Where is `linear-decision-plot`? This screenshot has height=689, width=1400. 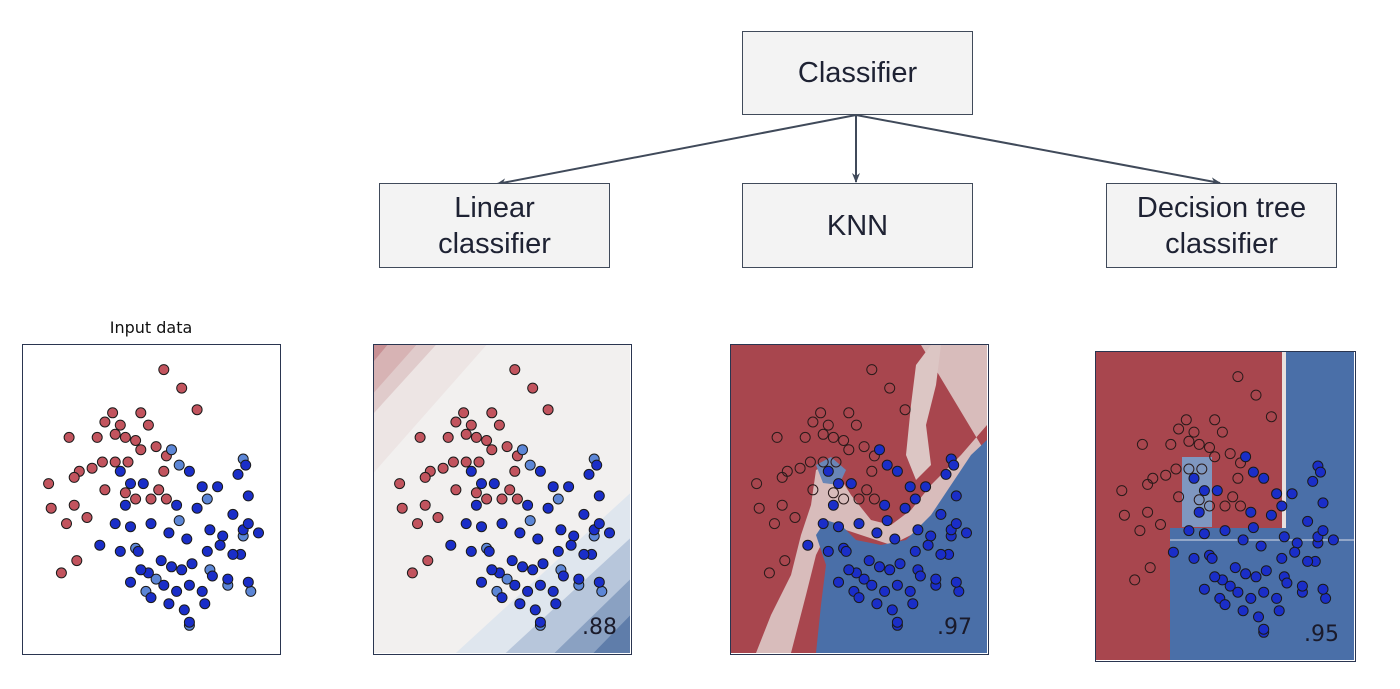 linear-decision-plot is located at coordinates (502, 499).